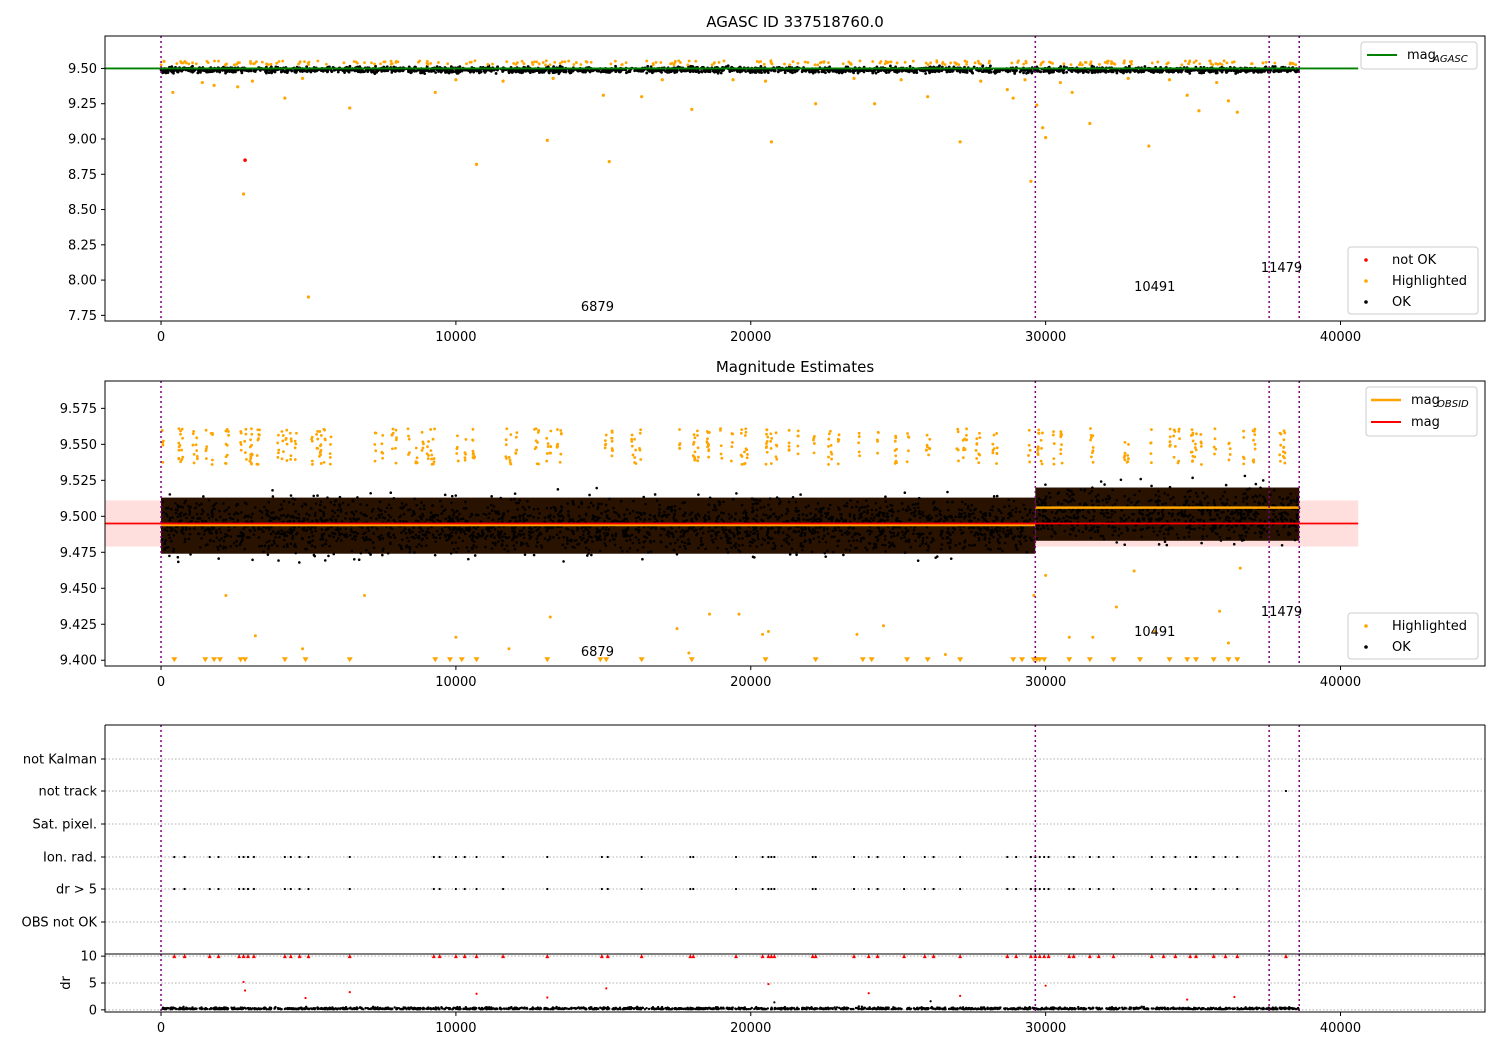 This screenshot has height=1050, width=1500. Describe the element at coordinates (76, 890) in the screenshot. I see `flag-label-4: dr > 5` at that location.